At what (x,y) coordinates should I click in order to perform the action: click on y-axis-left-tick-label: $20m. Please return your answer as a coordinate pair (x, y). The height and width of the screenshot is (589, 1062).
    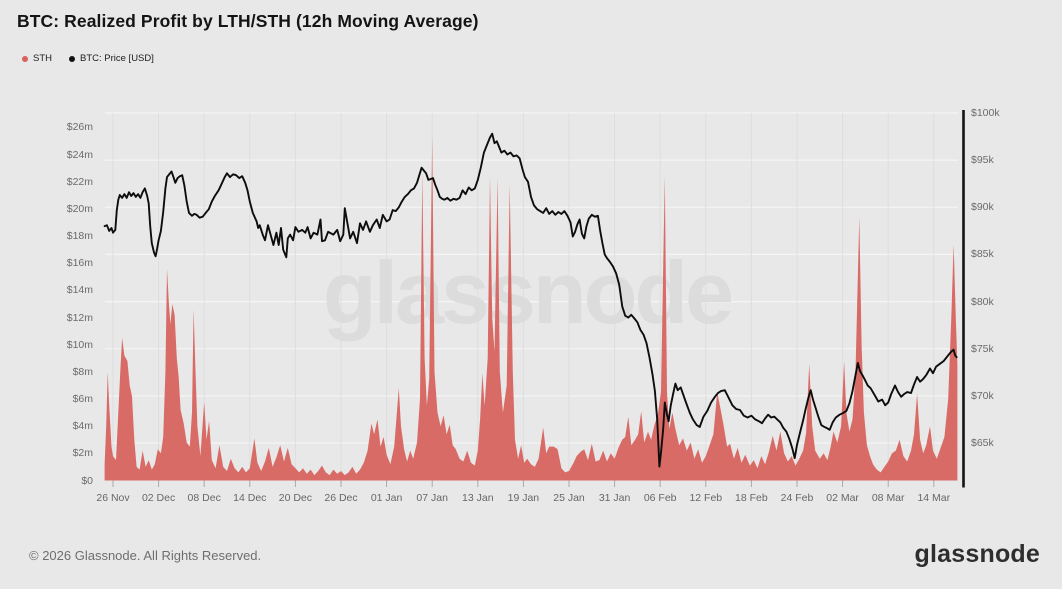
    Looking at the image, I should click on (79, 208).